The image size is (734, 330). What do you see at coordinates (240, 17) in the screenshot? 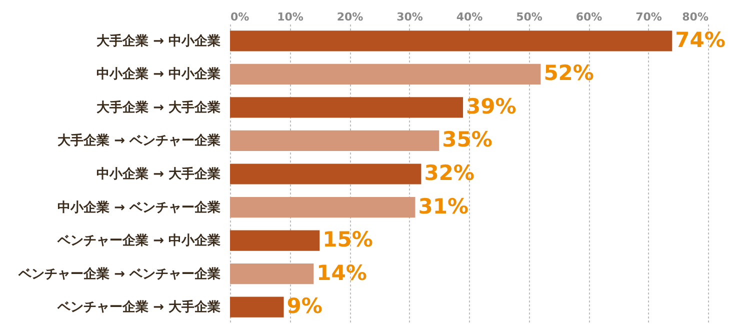
I see `x-tick-label: 0%` at bounding box center [240, 17].